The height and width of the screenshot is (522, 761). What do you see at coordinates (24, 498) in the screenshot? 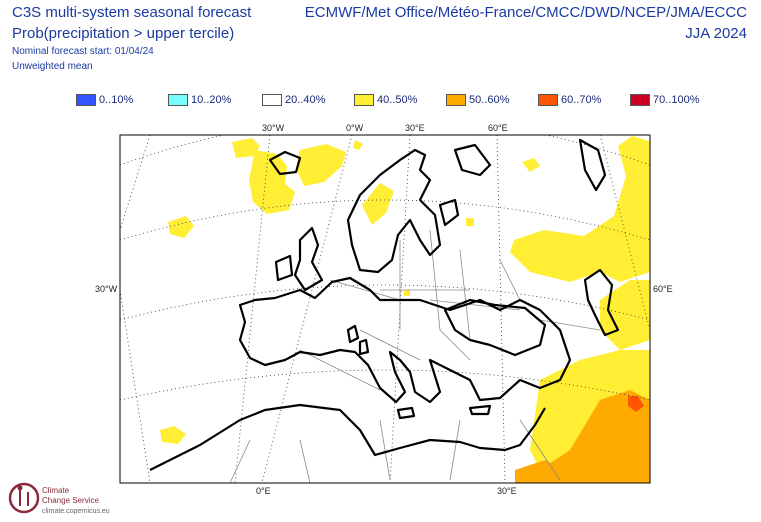
I see `copernicus-logo-icon` at bounding box center [24, 498].